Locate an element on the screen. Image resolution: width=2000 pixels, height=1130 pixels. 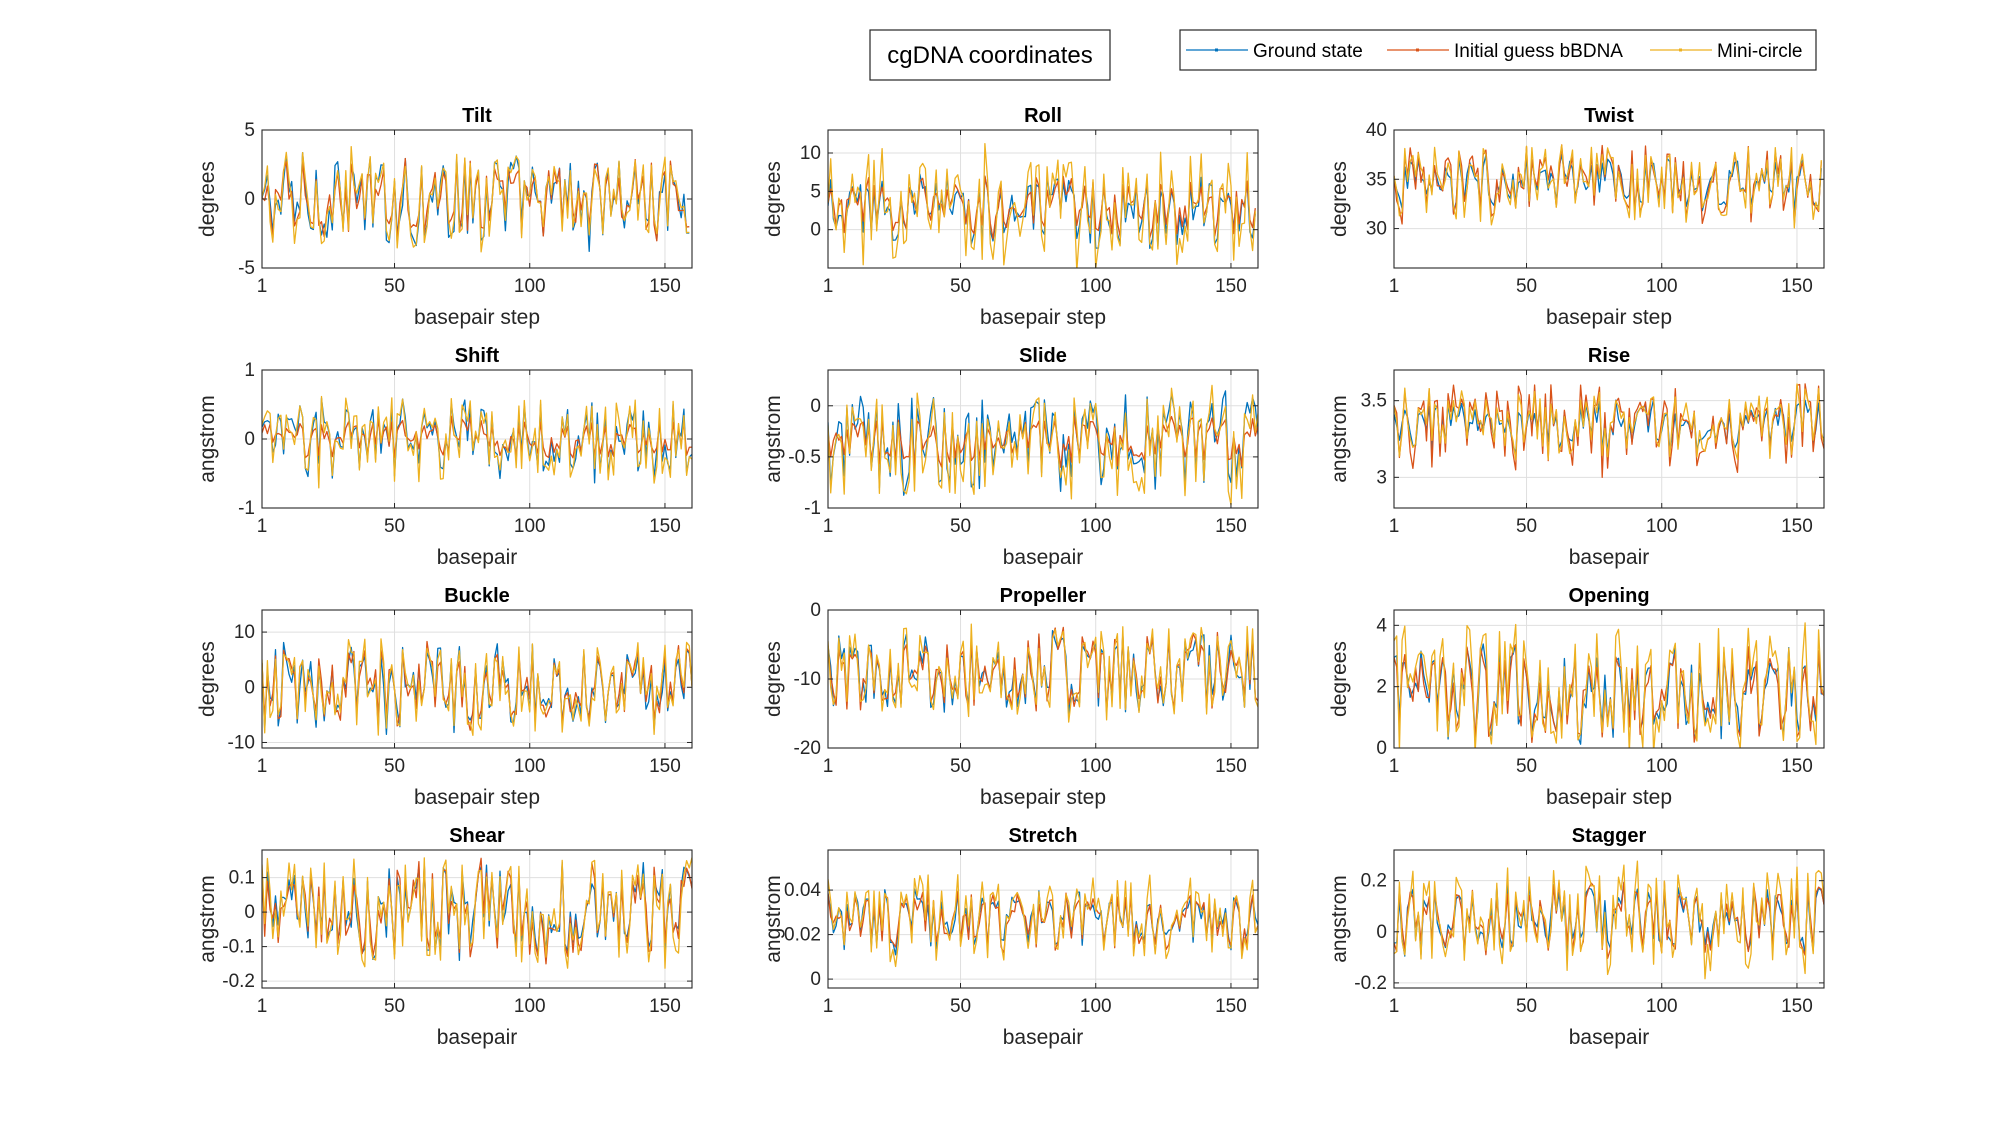
y-tick-label: -1 is located at coordinates (812, 508).